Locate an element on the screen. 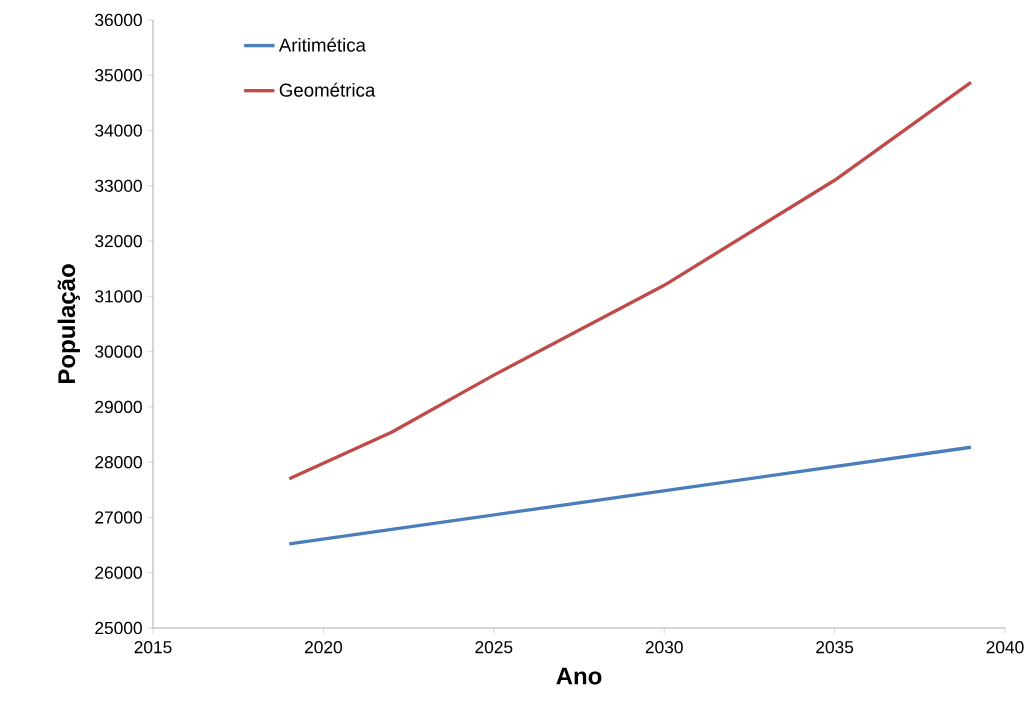  y-tick-label: 36000 is located at coordinates (118, 20).